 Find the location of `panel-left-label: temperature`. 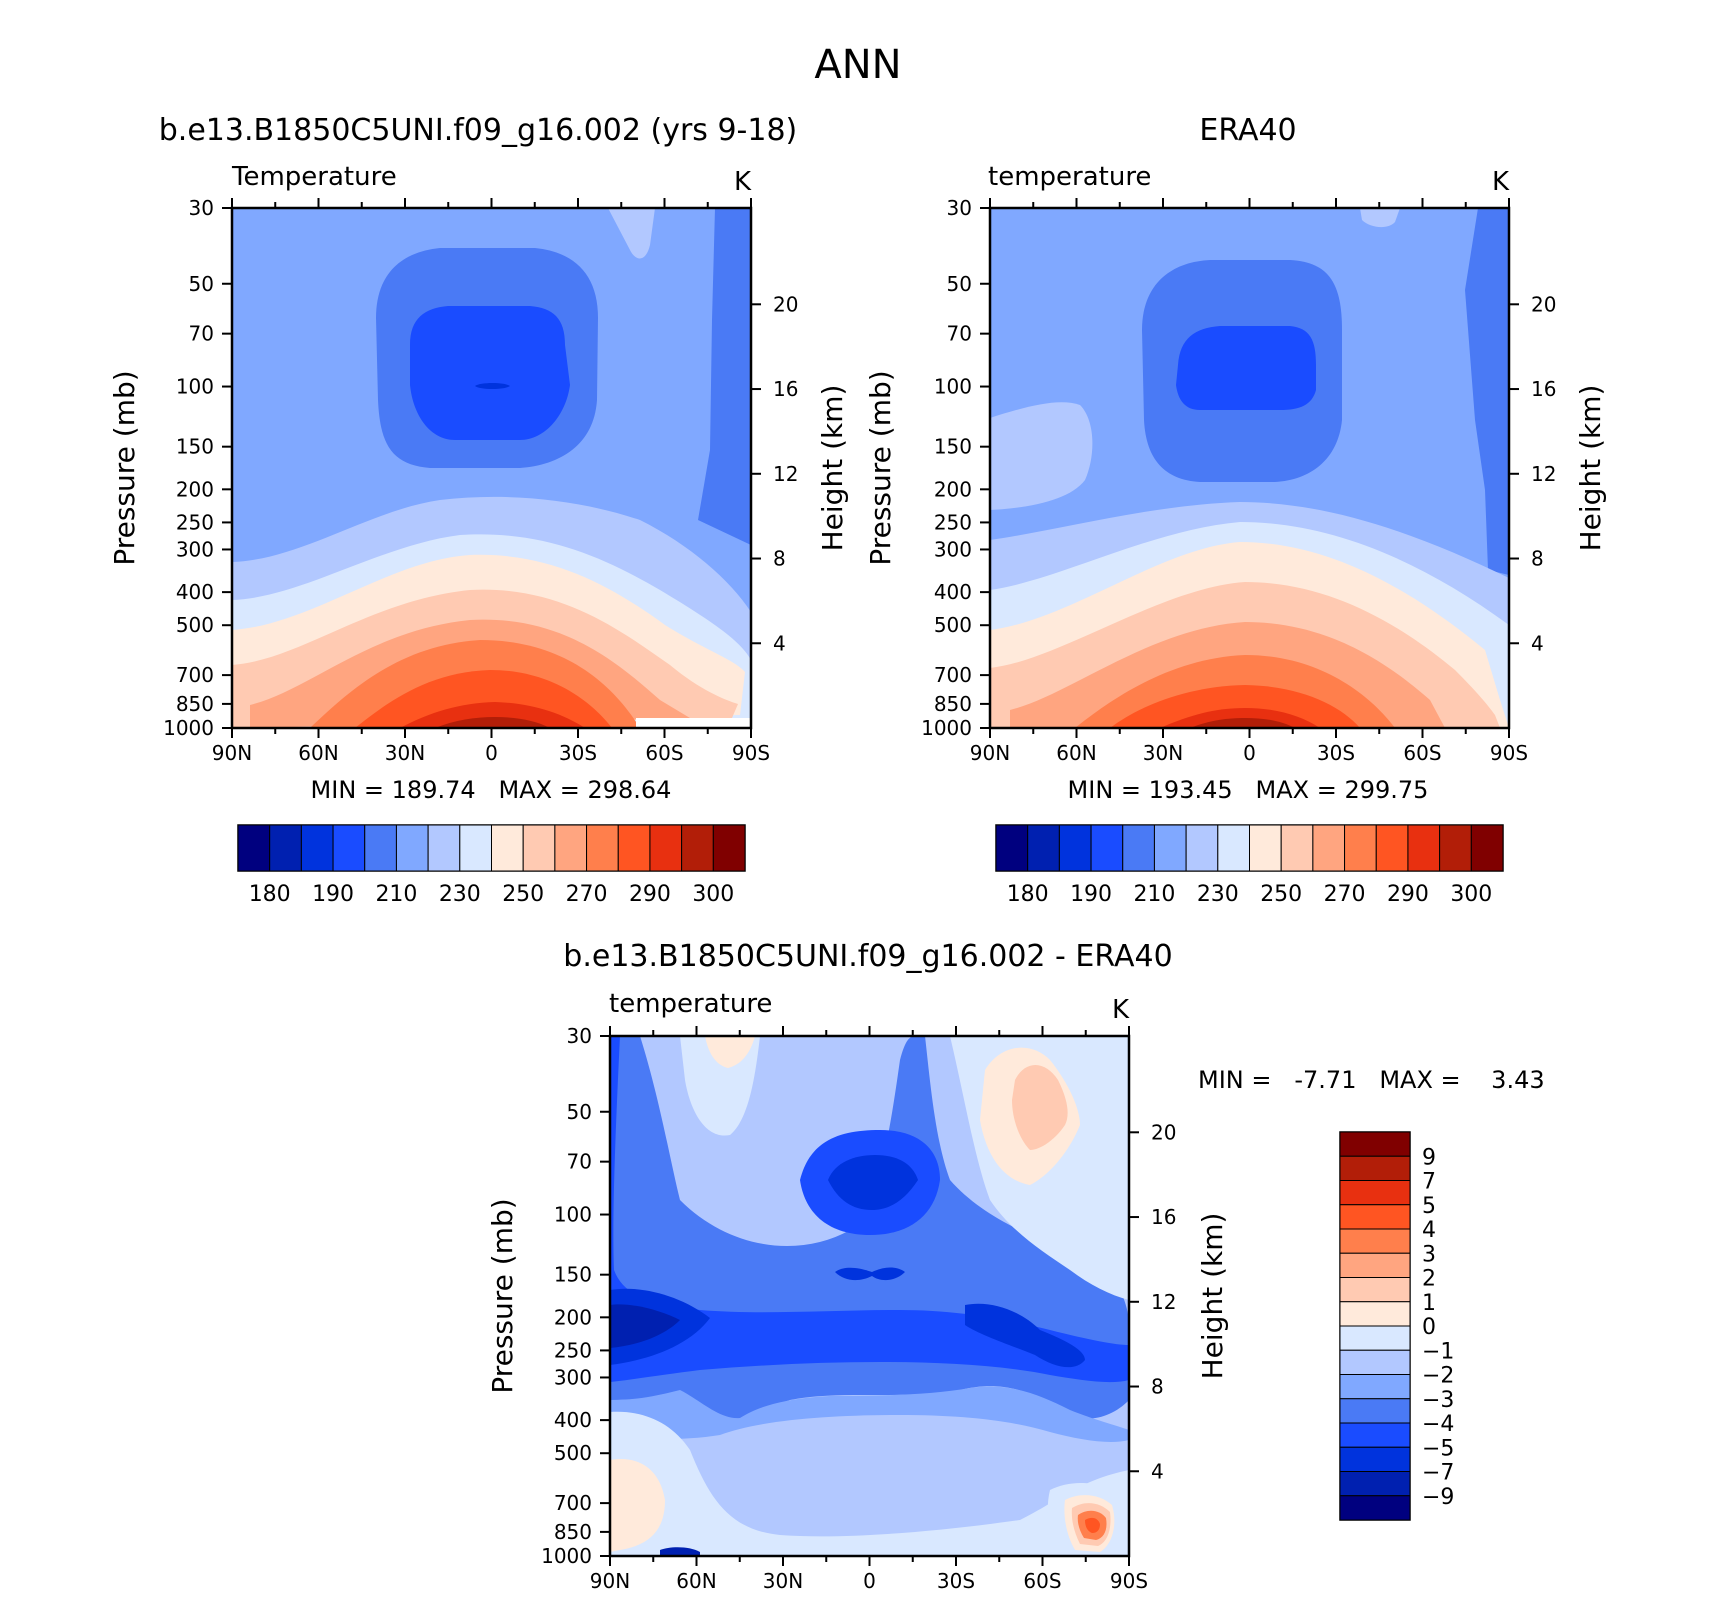

panel-left-label: temperature is located at coordinates (1069, 177).